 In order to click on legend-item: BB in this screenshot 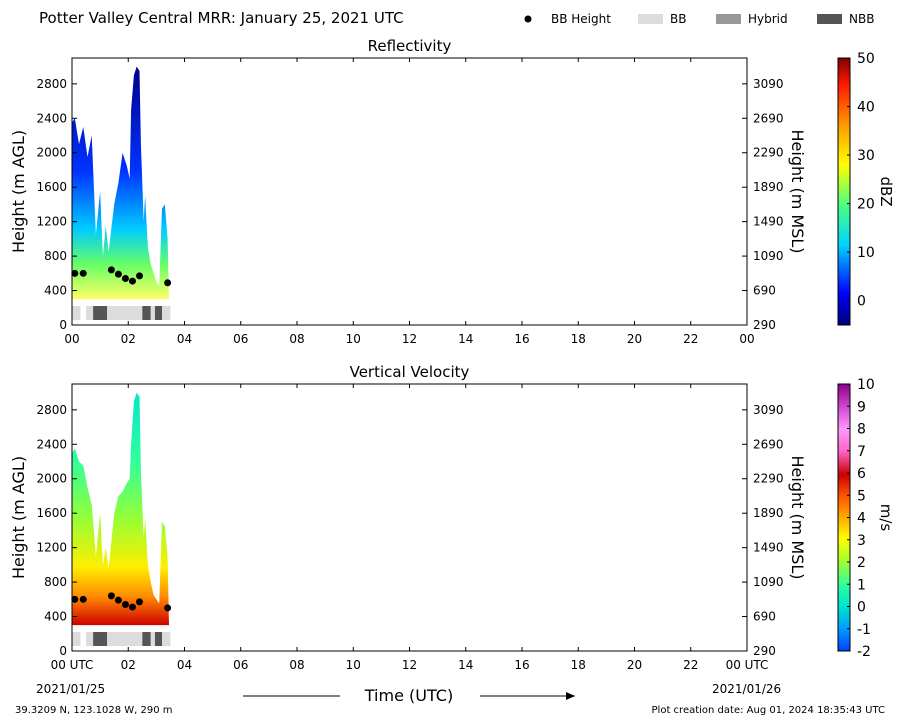, I will do `click(662, 19)`.